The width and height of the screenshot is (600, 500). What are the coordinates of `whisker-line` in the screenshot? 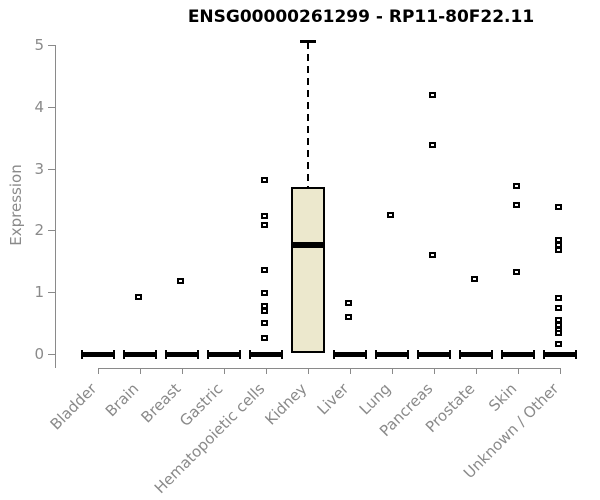 It's located at (308, 114).